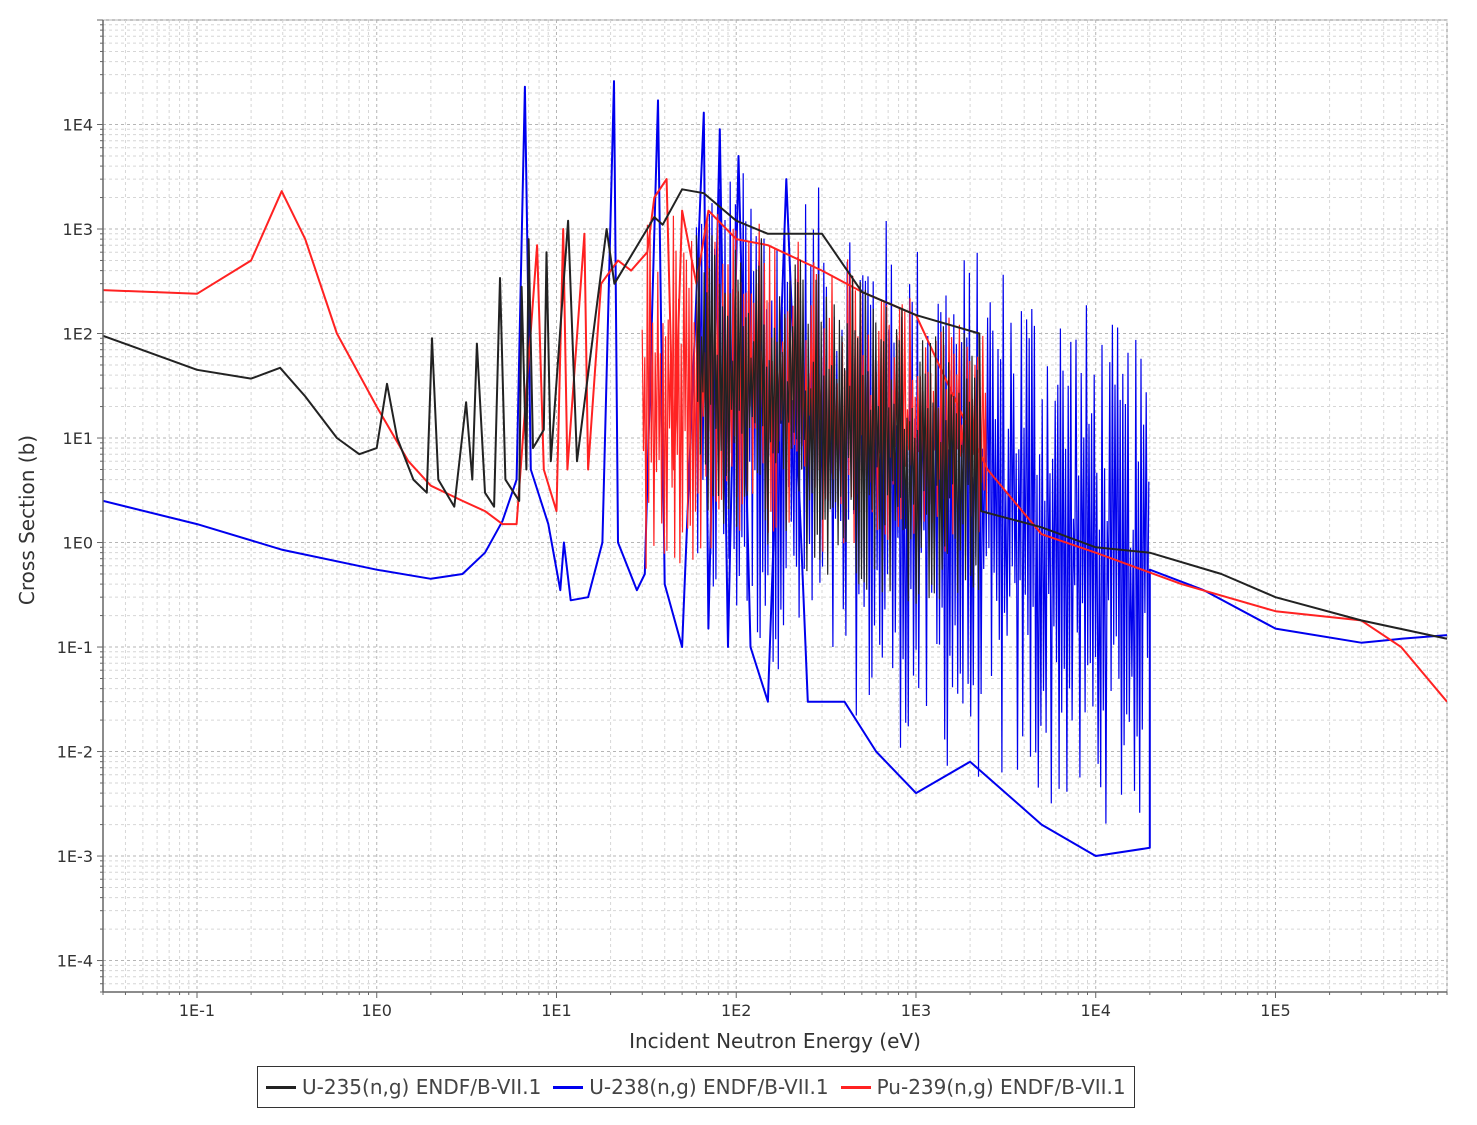 The width and height of the screenshot is (1477, 1125). Describe the element at coordinates (78, 125) in the screenshot. I see `y-tick-label: 1E4` at that location.